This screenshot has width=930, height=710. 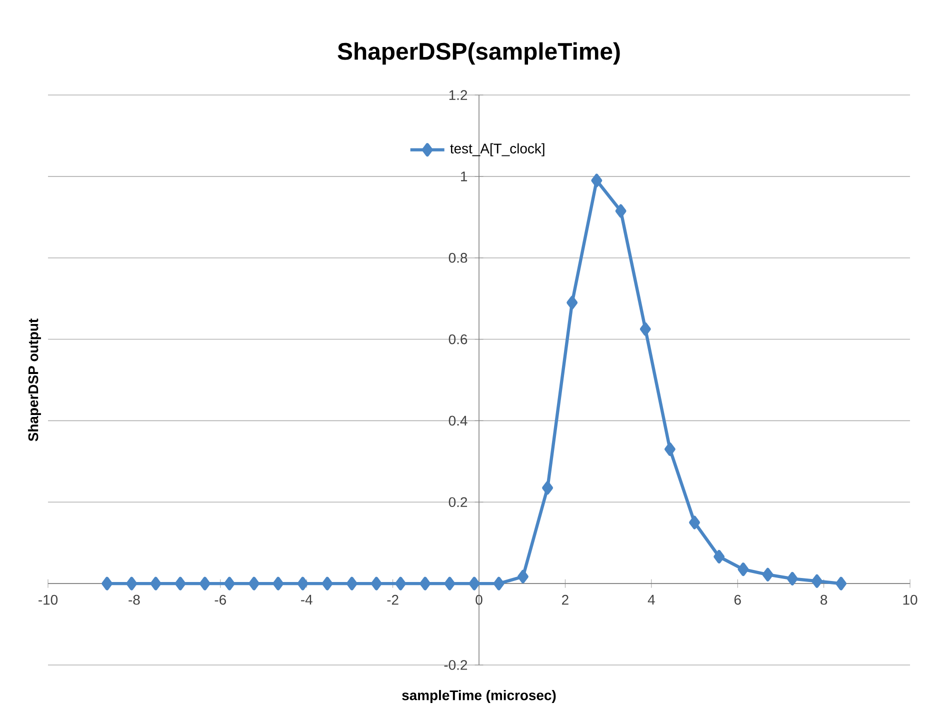 I want to click on y-axis-title: ShaperDSP output, so click(x=34, y=380).